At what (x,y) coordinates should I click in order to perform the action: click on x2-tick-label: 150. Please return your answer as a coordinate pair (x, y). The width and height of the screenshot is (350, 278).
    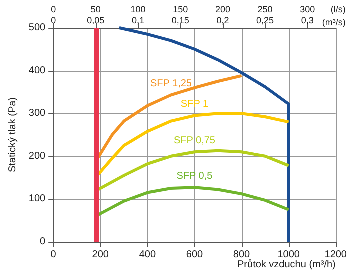
    Looking at the image, I should click on (180, 9).